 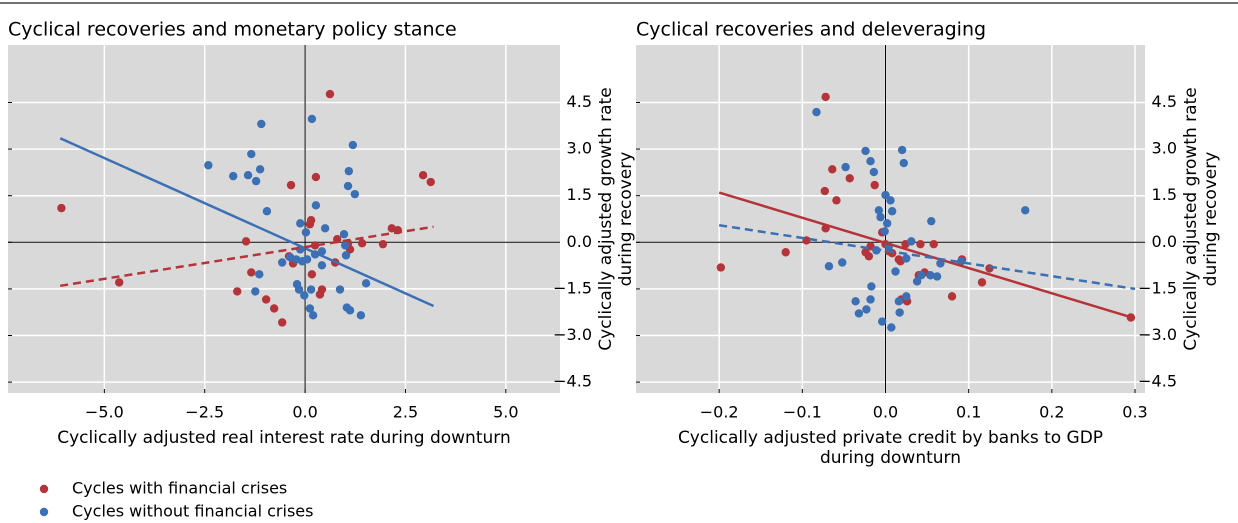 What do you see at coordinates (104, 412) in the screenshot?
I see `x-tick-label: −5.0` at bounding box center [104, 412].